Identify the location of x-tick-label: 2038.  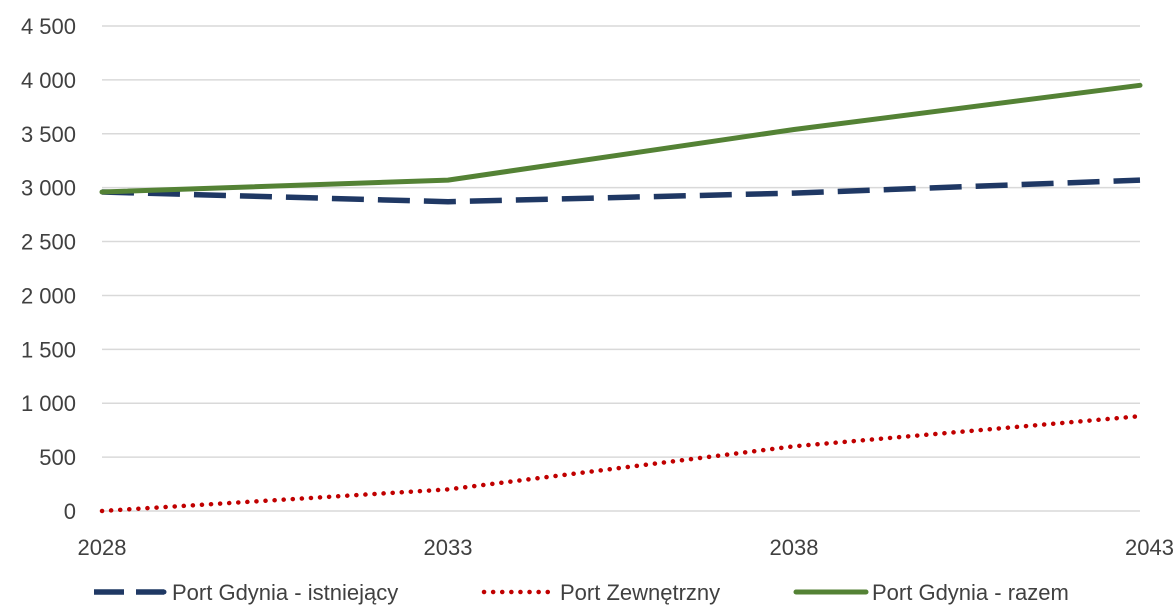
(794, 547).